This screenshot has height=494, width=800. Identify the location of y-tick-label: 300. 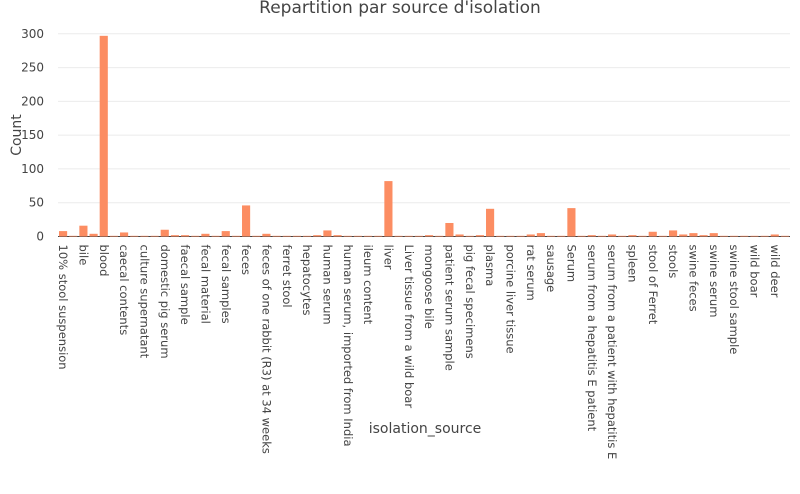
(32, 34).